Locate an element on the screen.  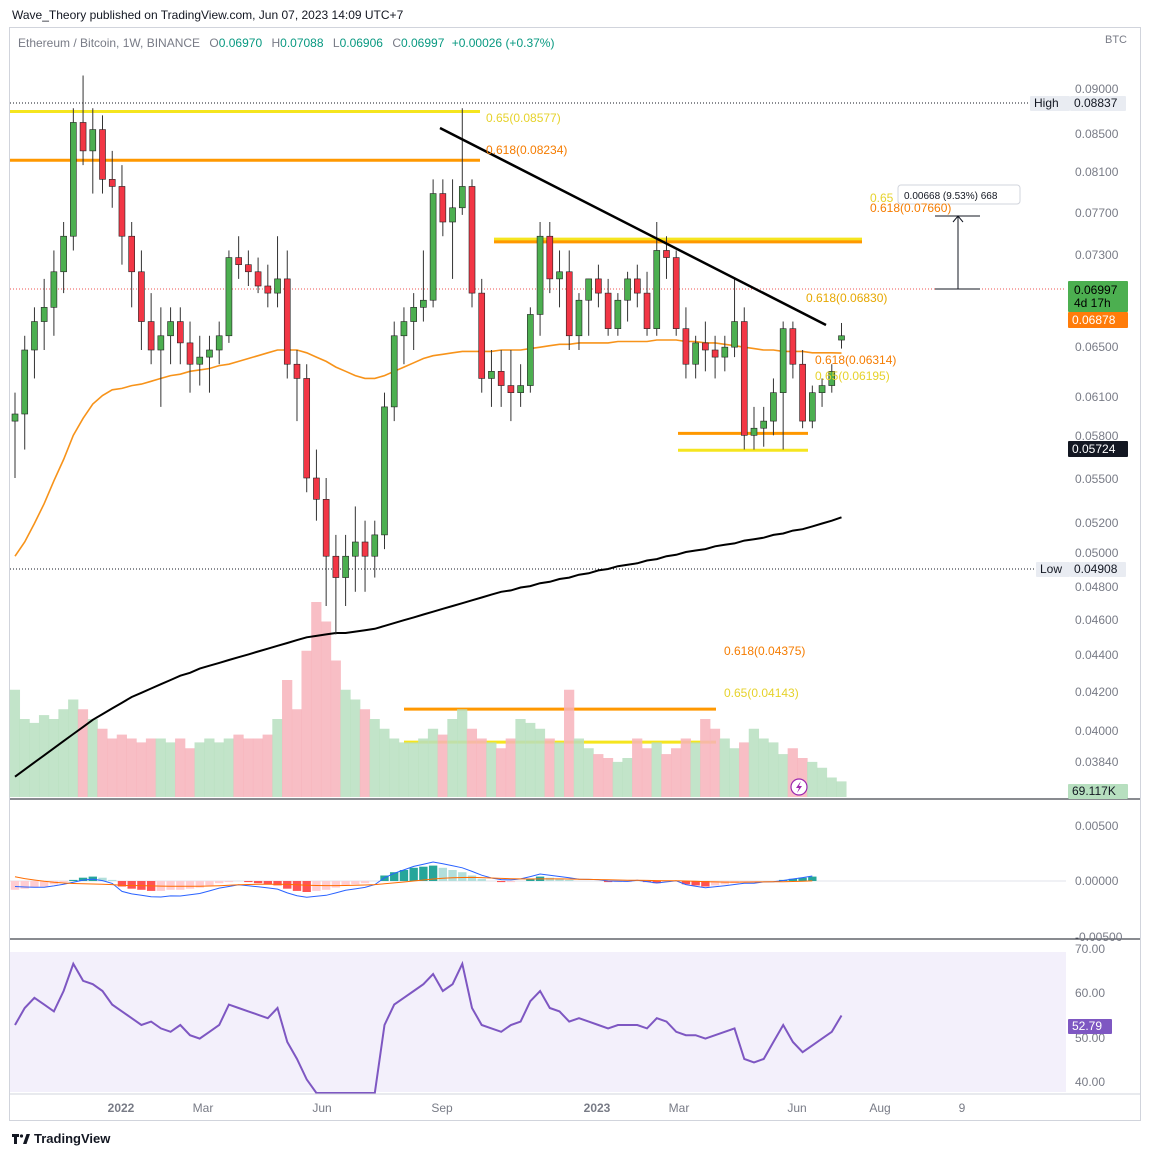
ma200-value-tag: 0.05724 is located at coordinates (1094, 449).